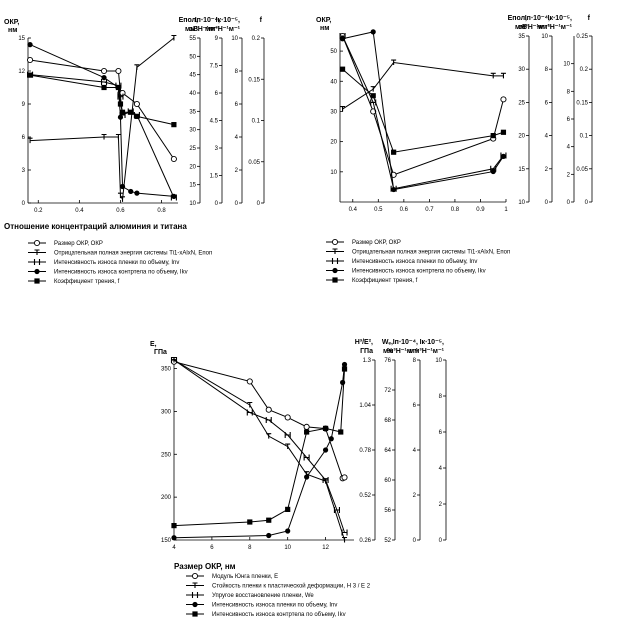 The height and width of the screenshot is (624, 617). Describe the element at coordinates (537, 18) in the screenshot. I see `axis-title: Iп⋅10⁻⁴,` at that location.